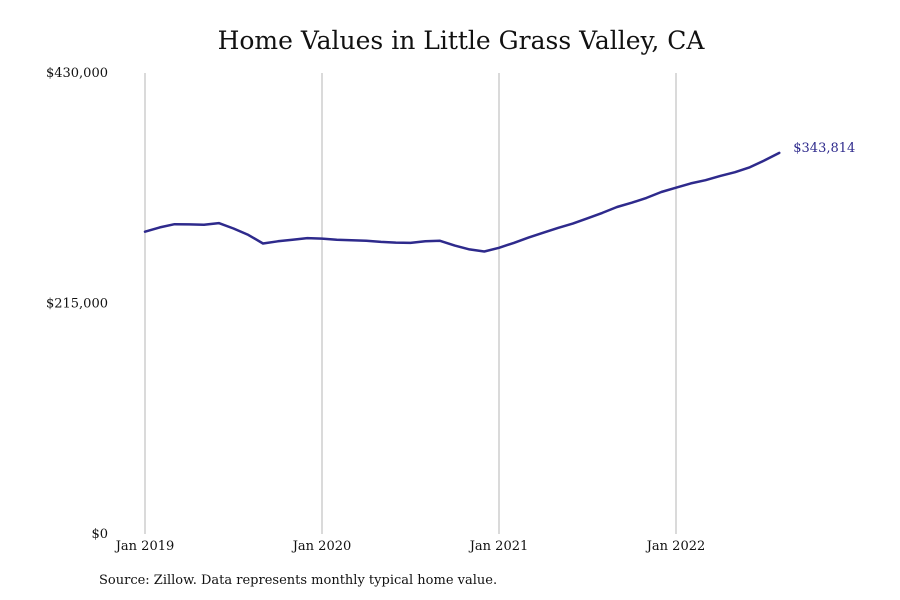  I want to click on x-tick-label: Jan 2019, so click(144, 546).